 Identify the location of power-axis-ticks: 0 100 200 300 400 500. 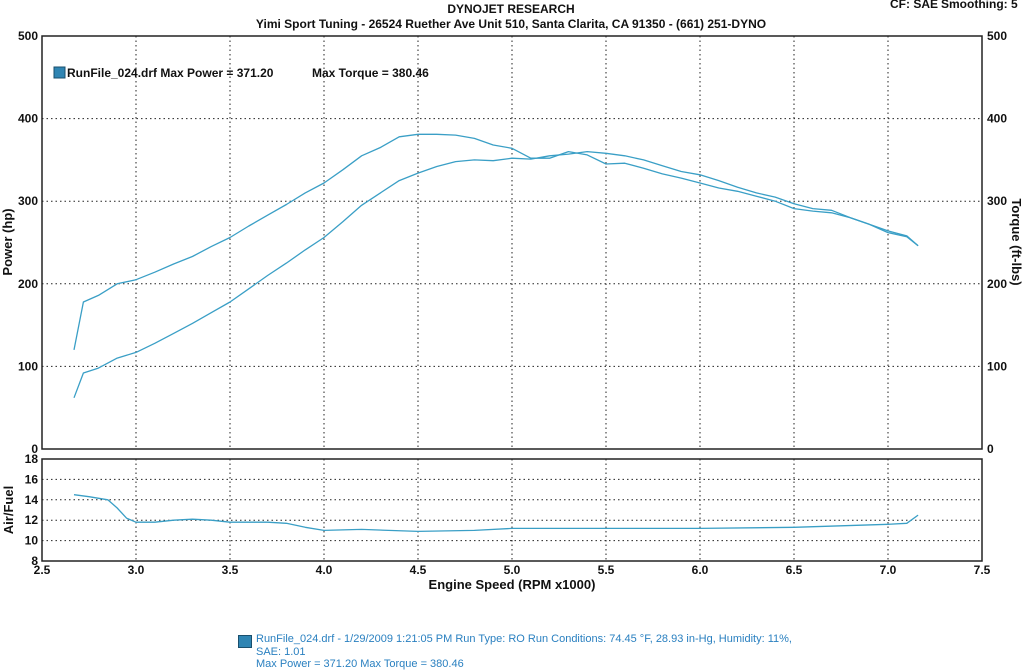
(28, 242).